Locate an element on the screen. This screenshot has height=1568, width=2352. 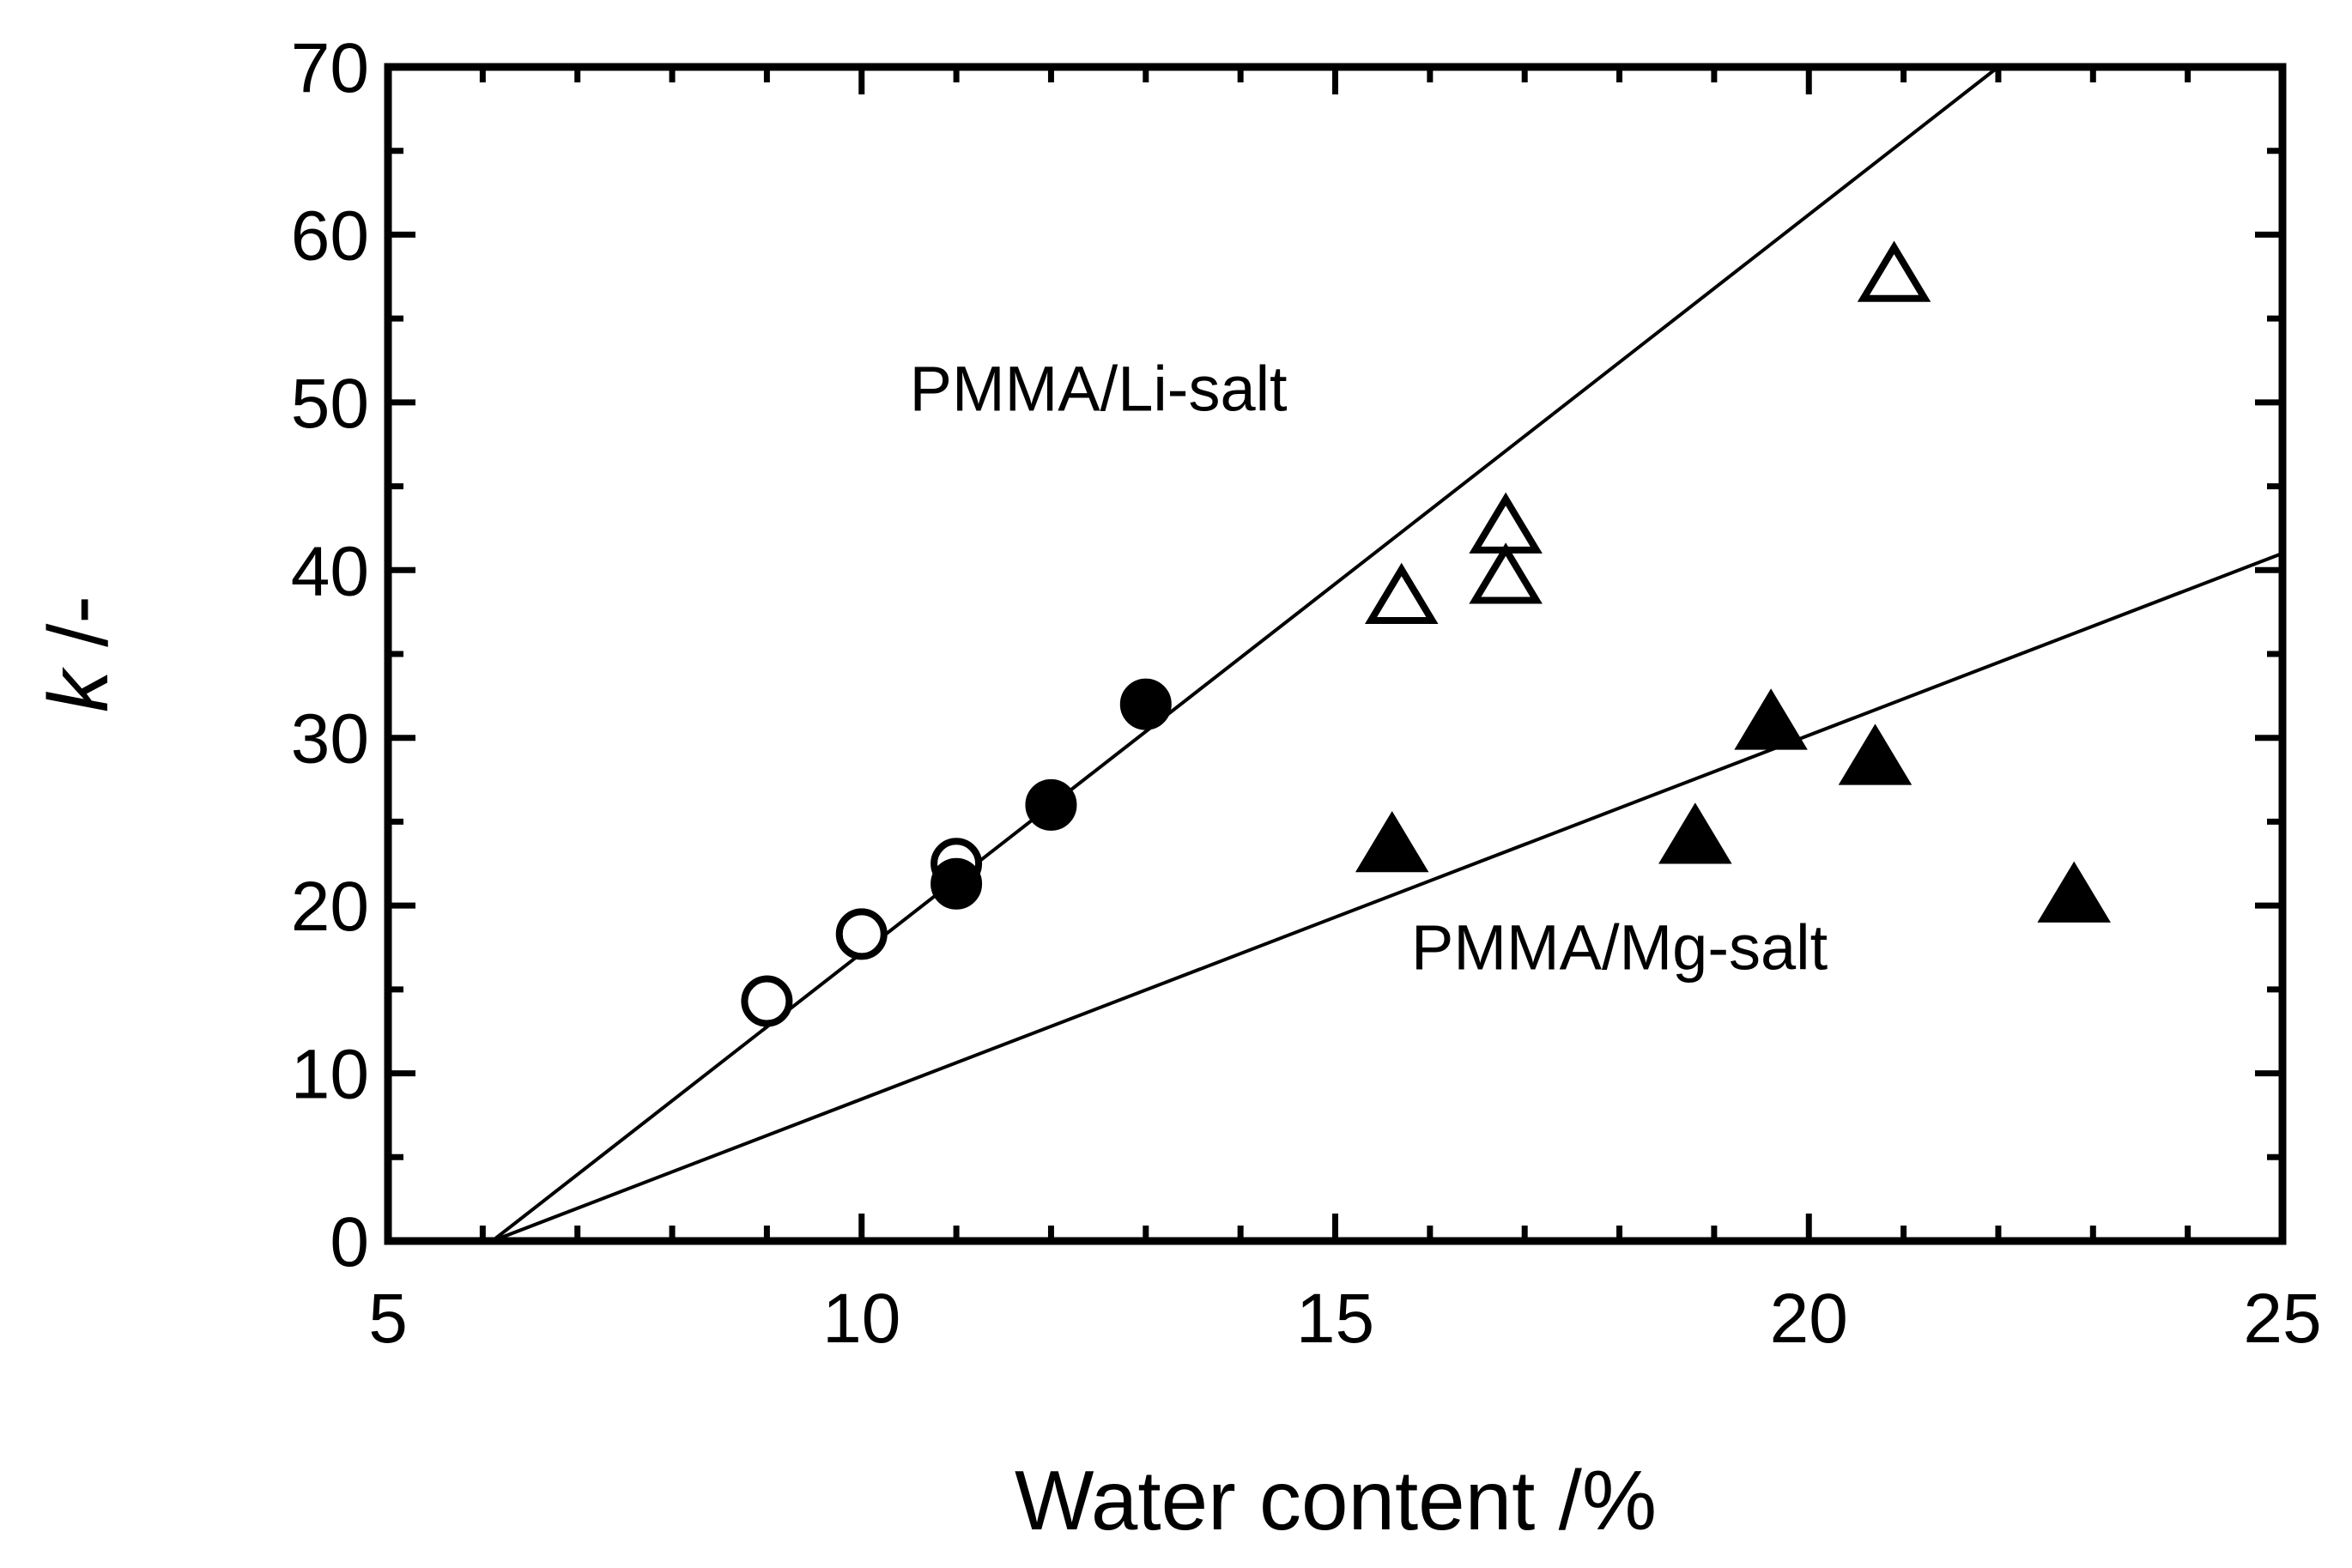
y-tick-label: 40 is located at coordinates (330, 571).